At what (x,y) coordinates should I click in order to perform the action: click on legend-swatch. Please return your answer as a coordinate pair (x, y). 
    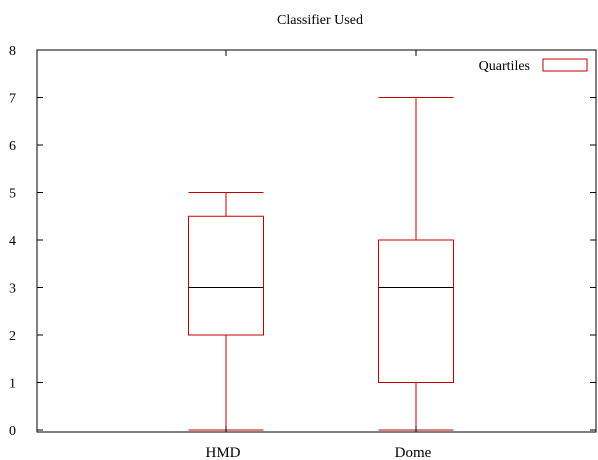
    Looking at the image, I should click on (565, 65).